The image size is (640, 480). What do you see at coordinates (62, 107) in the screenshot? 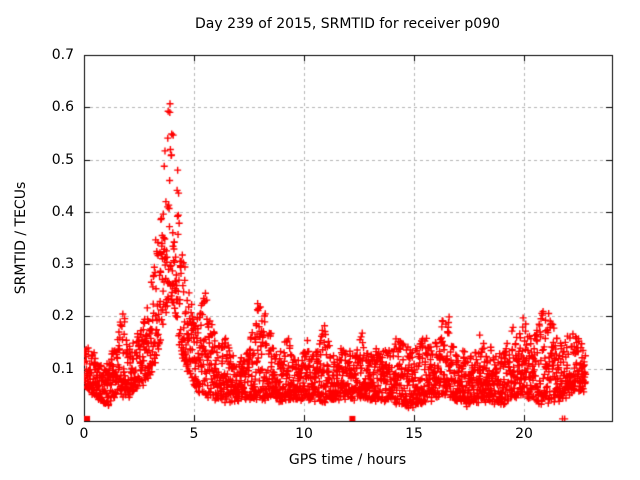
I see `y-tick-label: 0.6` at bounding box center [62, 107].